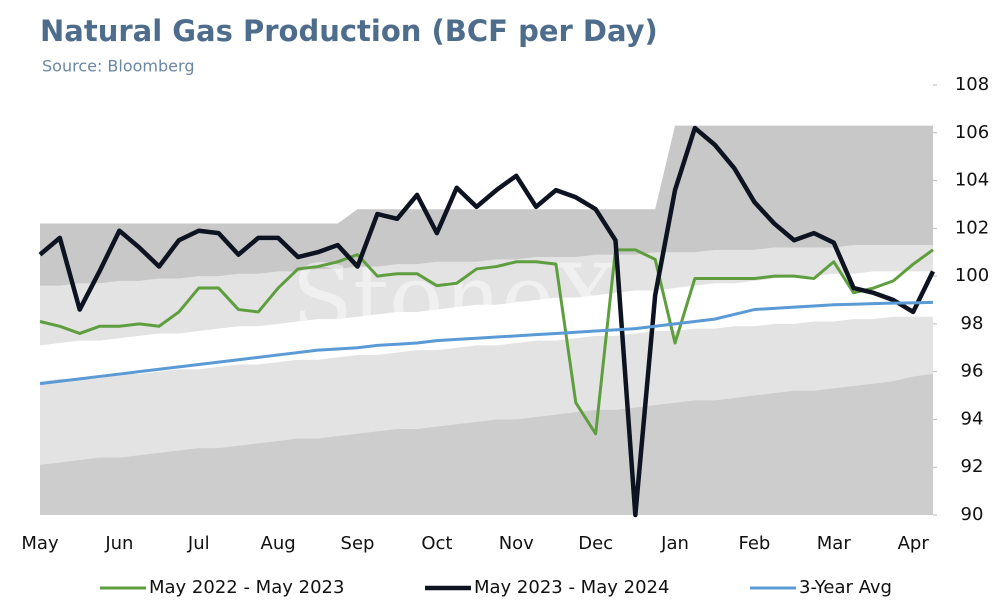  What do you see at coordinates (754, 543) in the screenshot?
I see `x-tick-label: Feb` at bounding box center [754, 543].